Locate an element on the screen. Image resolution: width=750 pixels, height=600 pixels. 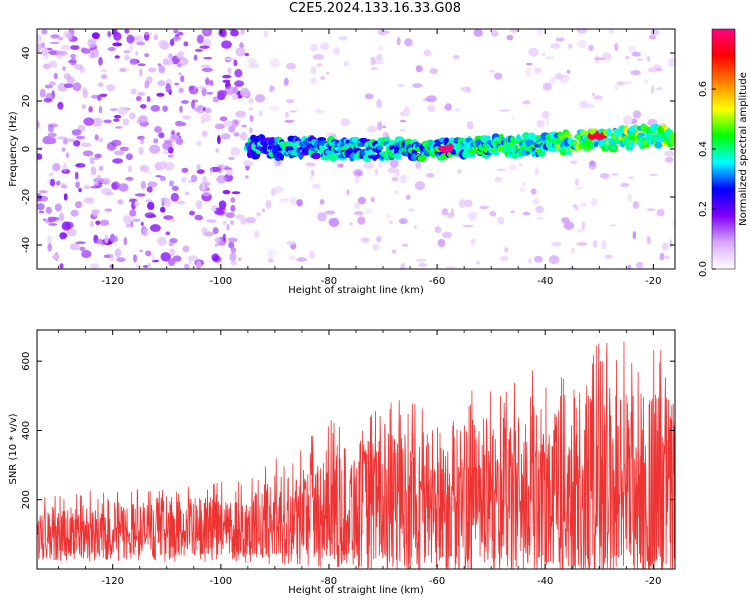
y-tick-label: 40 is located at coordinates (26, 53).